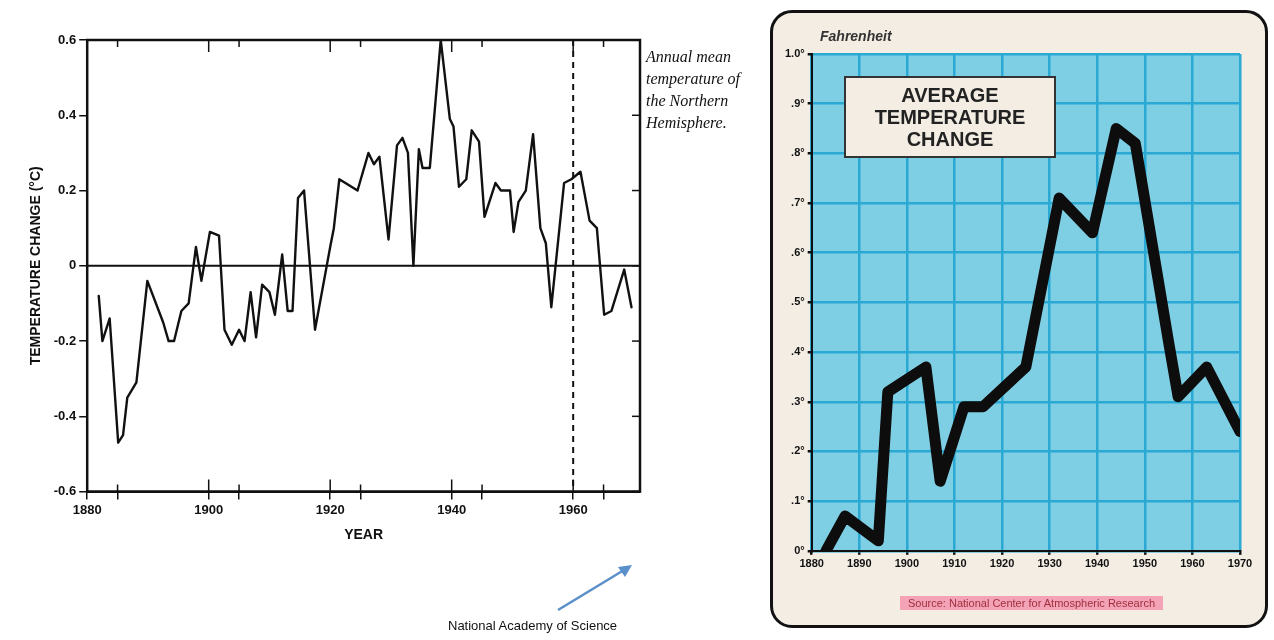  What do you see at coordinates (954, 563) in the screenshot?
I see `x-tick-label: 1910` at bounding box center [954, 563].